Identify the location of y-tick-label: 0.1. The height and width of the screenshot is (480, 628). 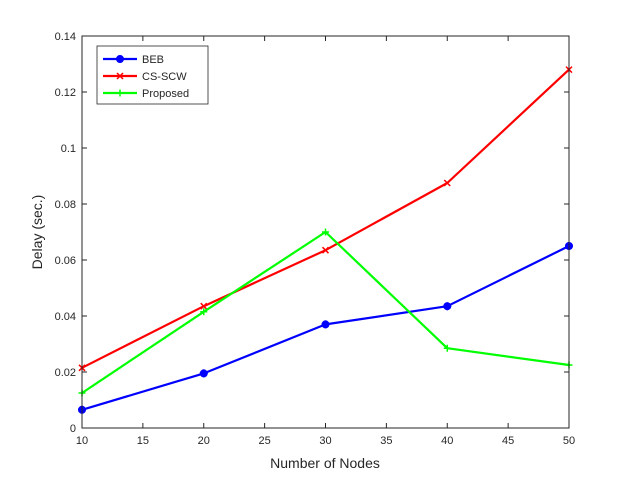
(68, 149).